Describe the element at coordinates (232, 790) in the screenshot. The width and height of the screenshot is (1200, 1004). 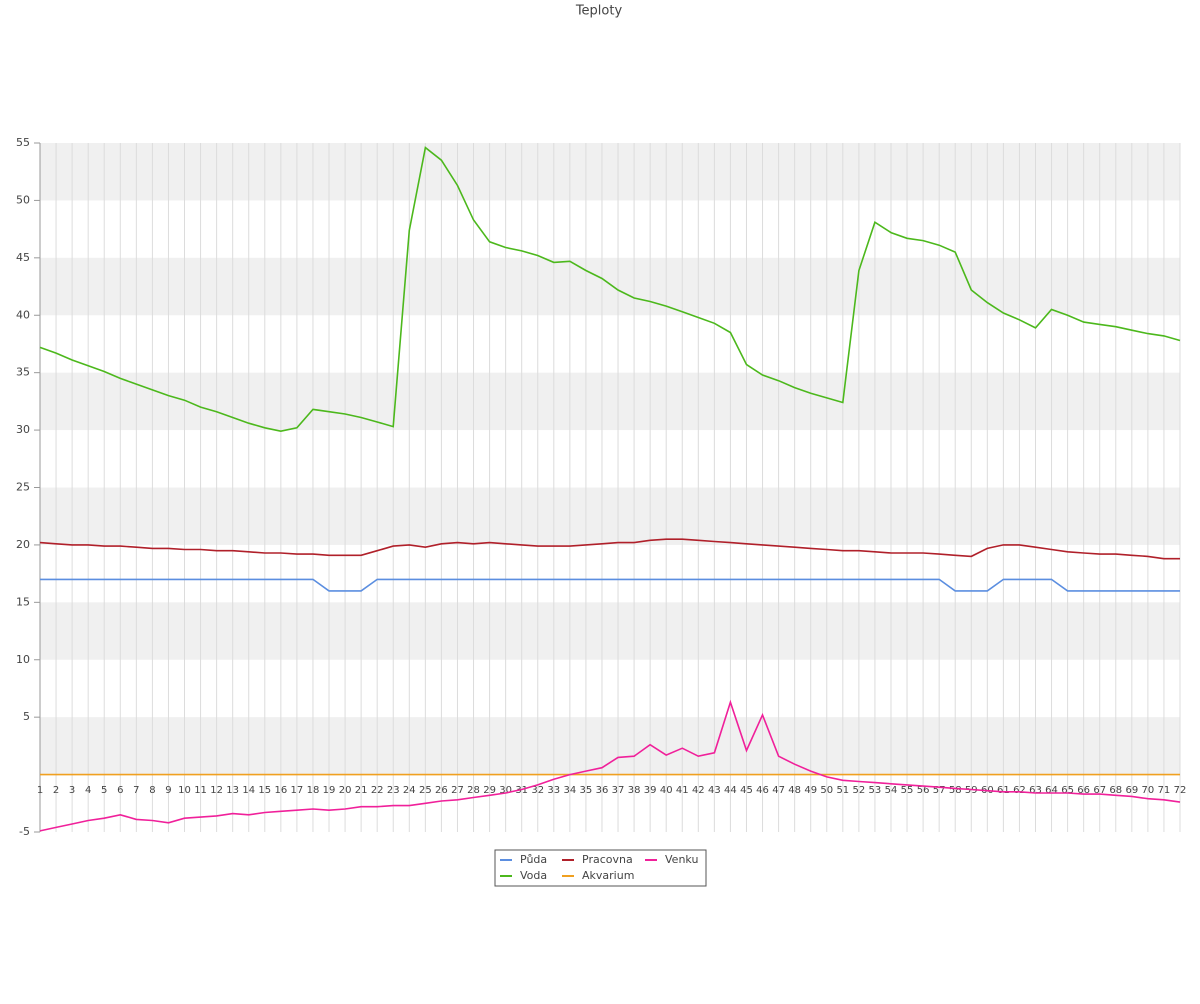
I see `x-tick-label: 13` at that location.